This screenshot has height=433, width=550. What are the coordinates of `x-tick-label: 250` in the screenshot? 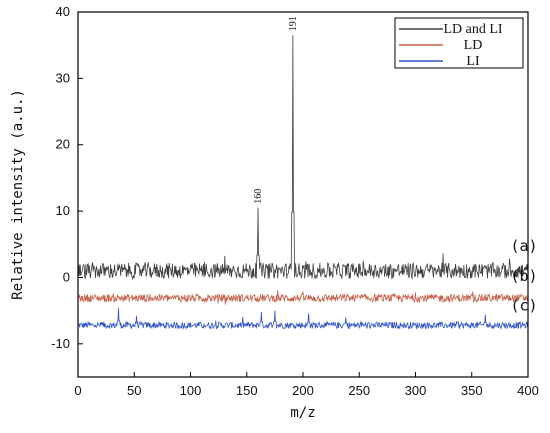 It's located at (359, 390).